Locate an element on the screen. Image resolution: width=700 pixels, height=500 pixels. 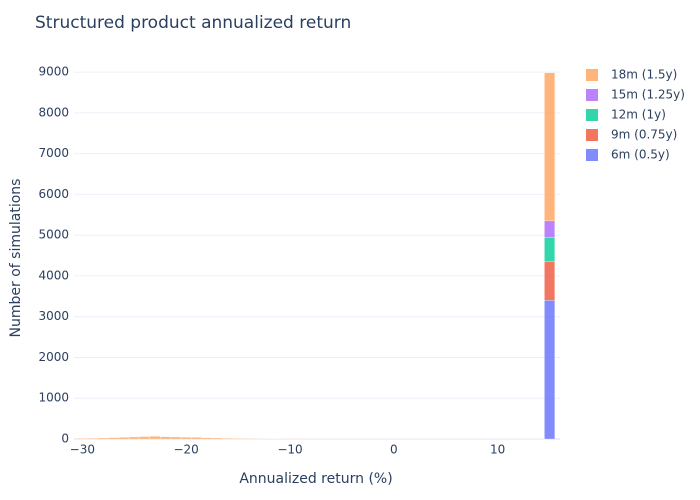
x-tick-label: −10 is located at coordinates (289, 450).